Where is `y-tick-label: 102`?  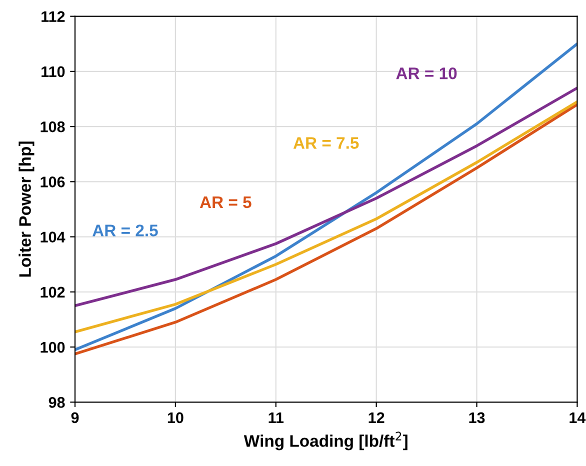 y-tick-label: 102 is located at coordinates (52, 292).